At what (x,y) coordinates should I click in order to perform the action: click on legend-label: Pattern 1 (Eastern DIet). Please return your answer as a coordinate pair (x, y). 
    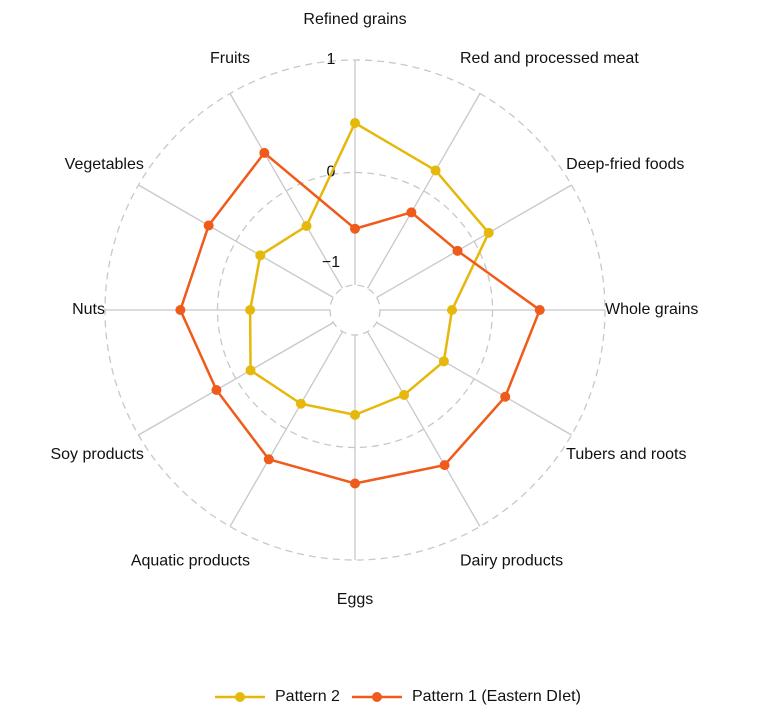
    Looking at the image, I should click on (496, 696).